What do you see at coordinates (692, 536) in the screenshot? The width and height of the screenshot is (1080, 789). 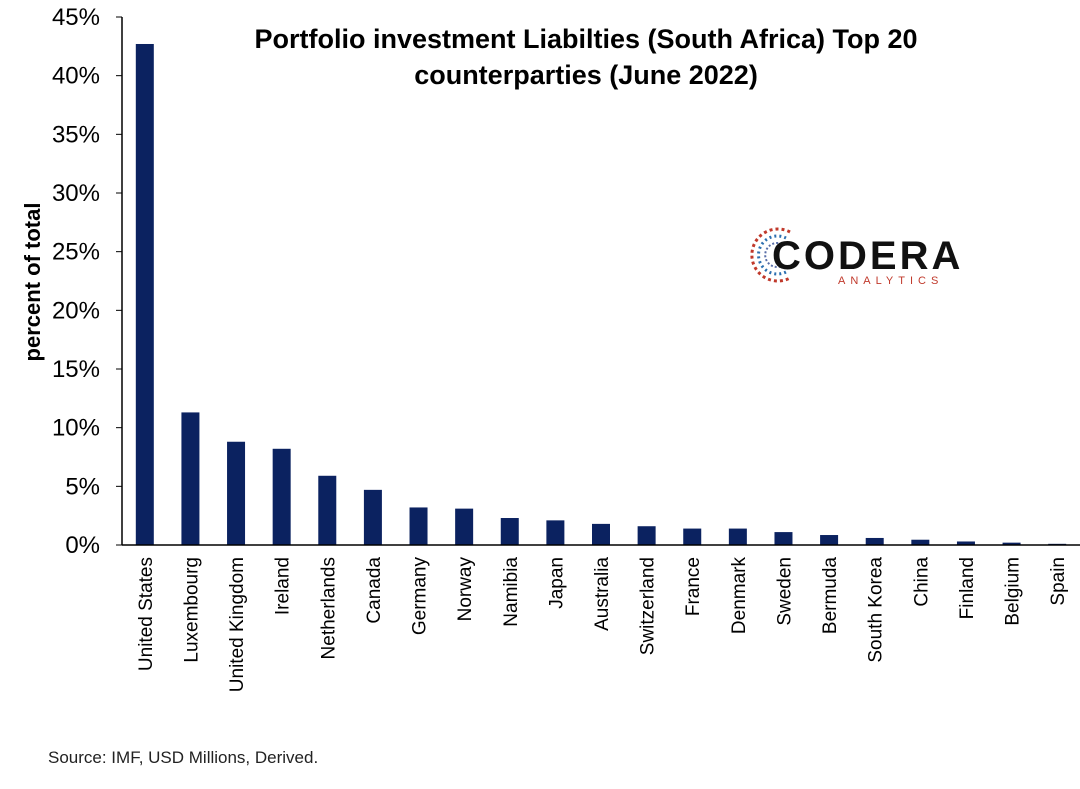 I see `bar-france` at bounding box center [692, 536].